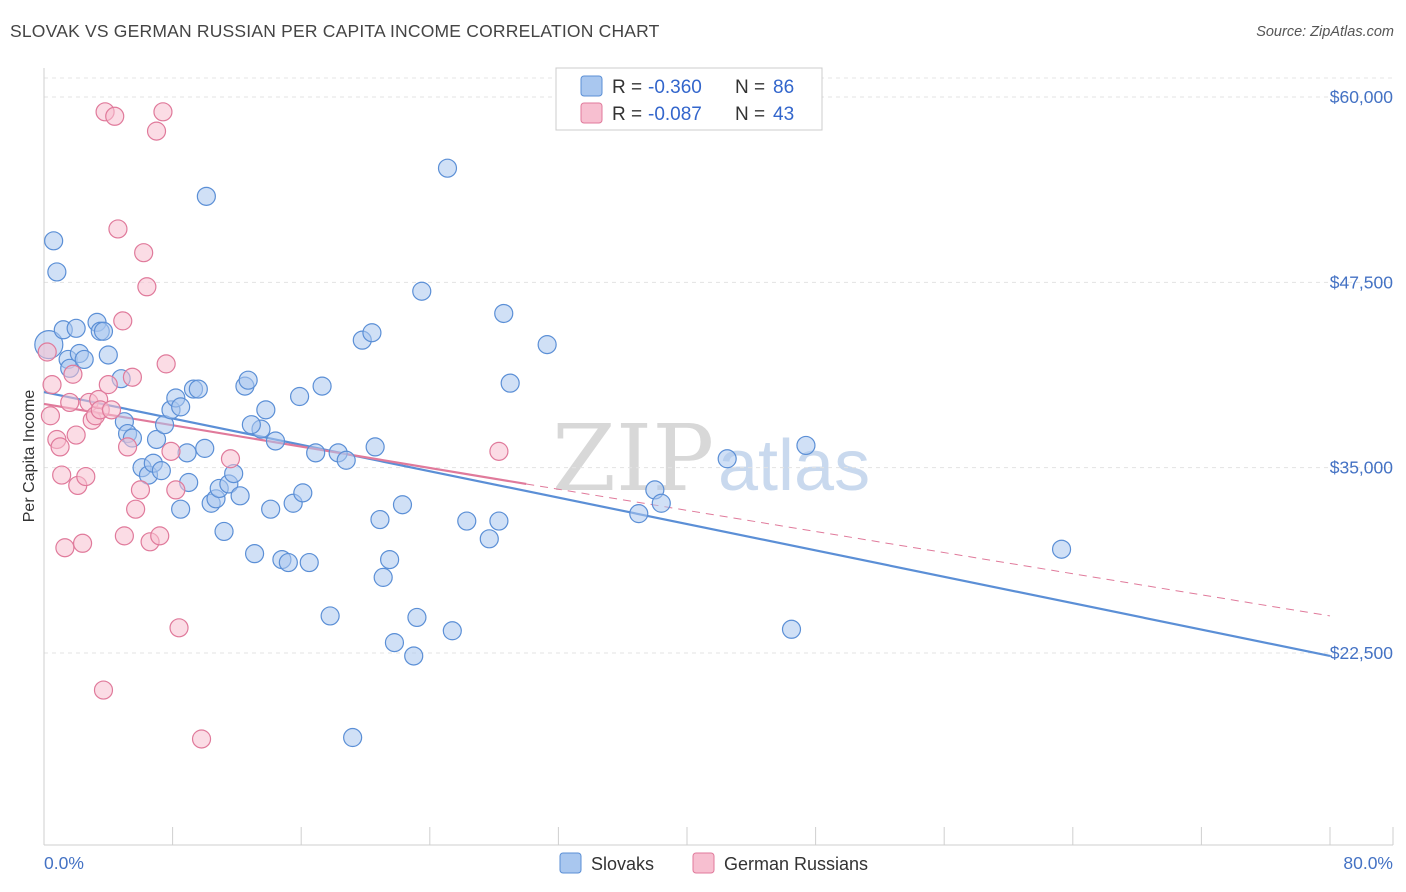 This screenshot has height=892, width=1406. I want to click on stats-legend: R = -0.360 N = 86 R = -0.087 N = 43, so click(689, 99).